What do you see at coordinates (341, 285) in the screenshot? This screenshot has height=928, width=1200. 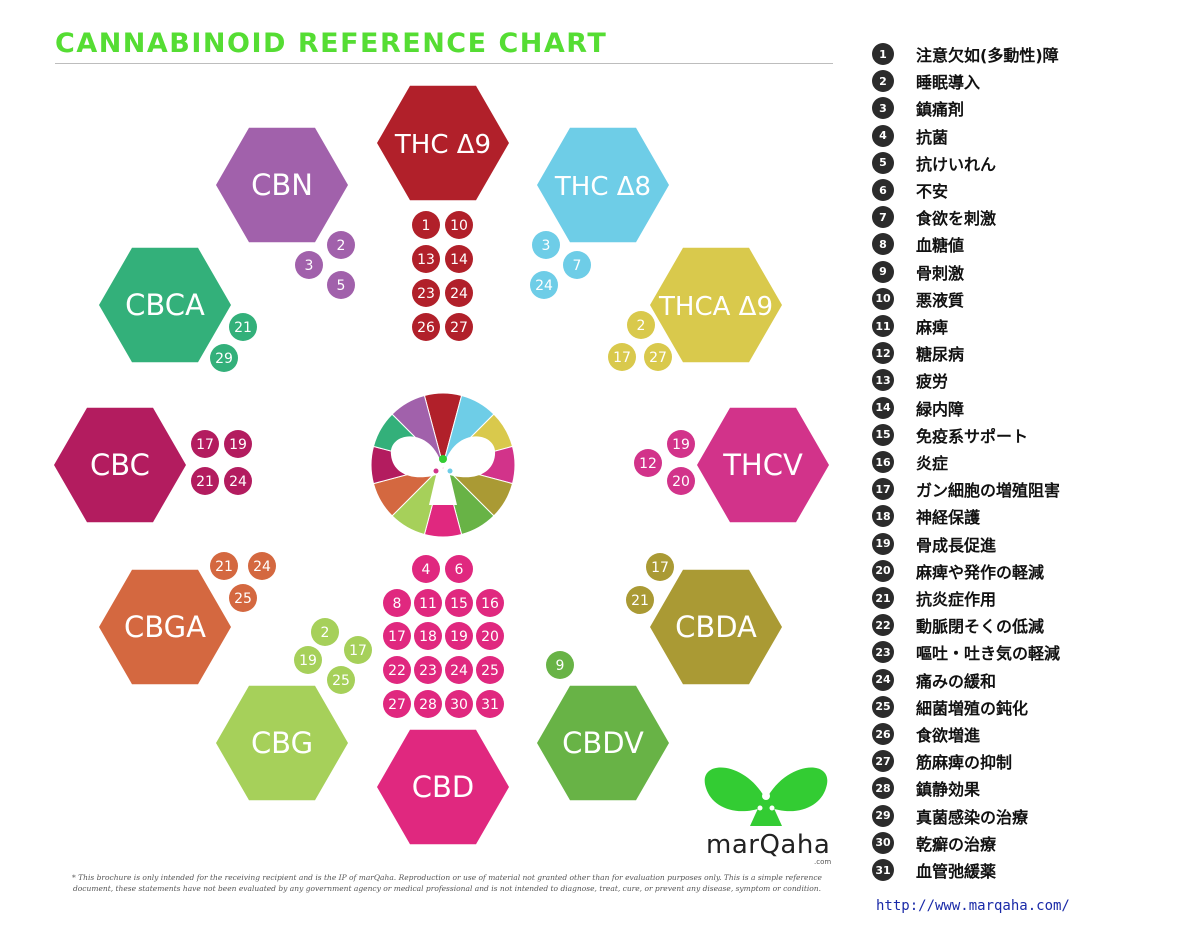 I see `effect-bubble: 5` at bounding box center [341, 285].